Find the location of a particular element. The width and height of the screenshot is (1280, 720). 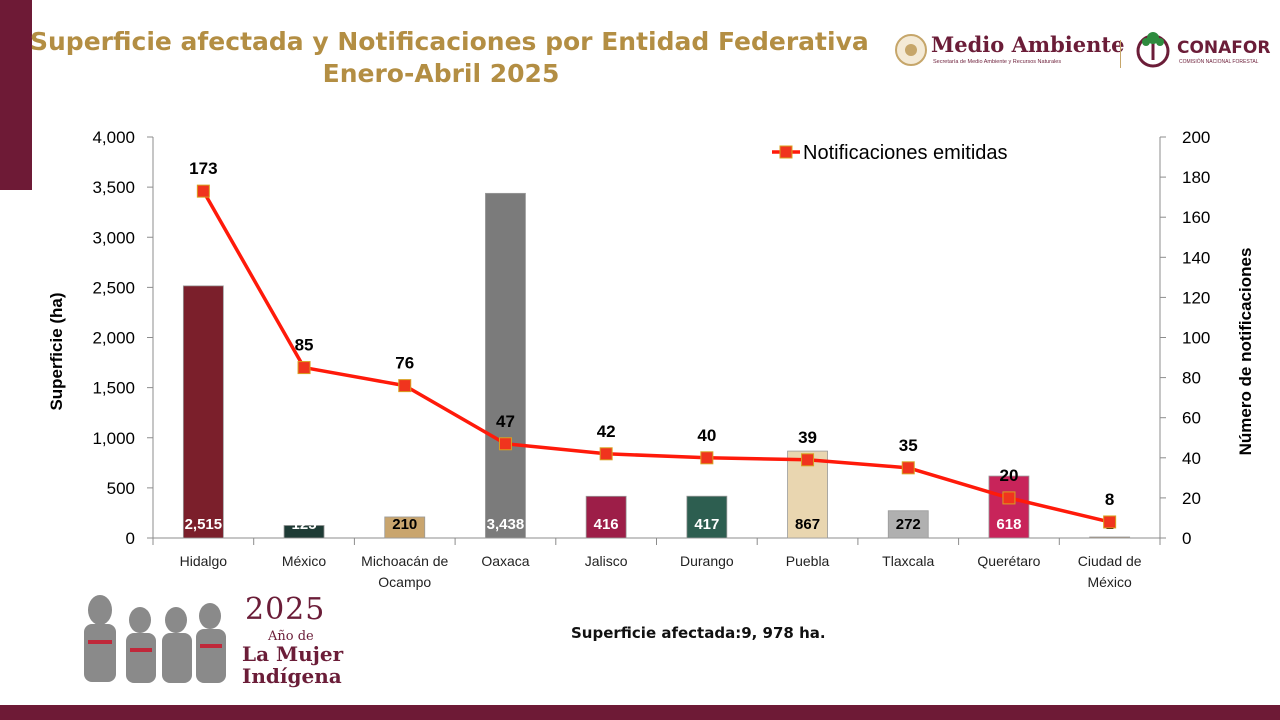

left-axis-tick-label: 500 is located at coordinates (121, 488).